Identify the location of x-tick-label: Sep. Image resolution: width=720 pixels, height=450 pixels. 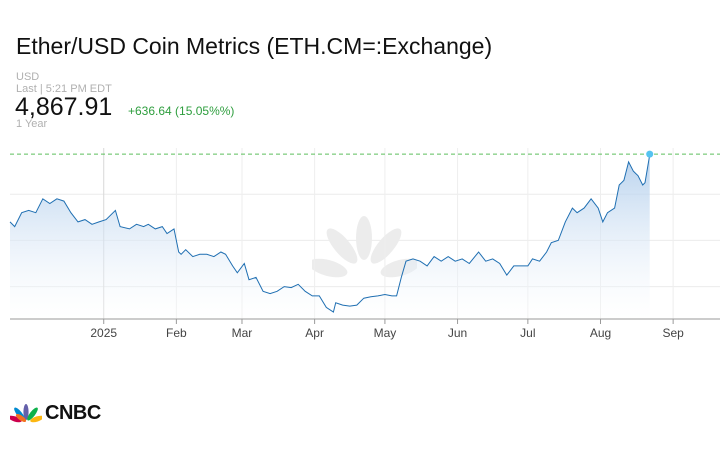
(673, 333).